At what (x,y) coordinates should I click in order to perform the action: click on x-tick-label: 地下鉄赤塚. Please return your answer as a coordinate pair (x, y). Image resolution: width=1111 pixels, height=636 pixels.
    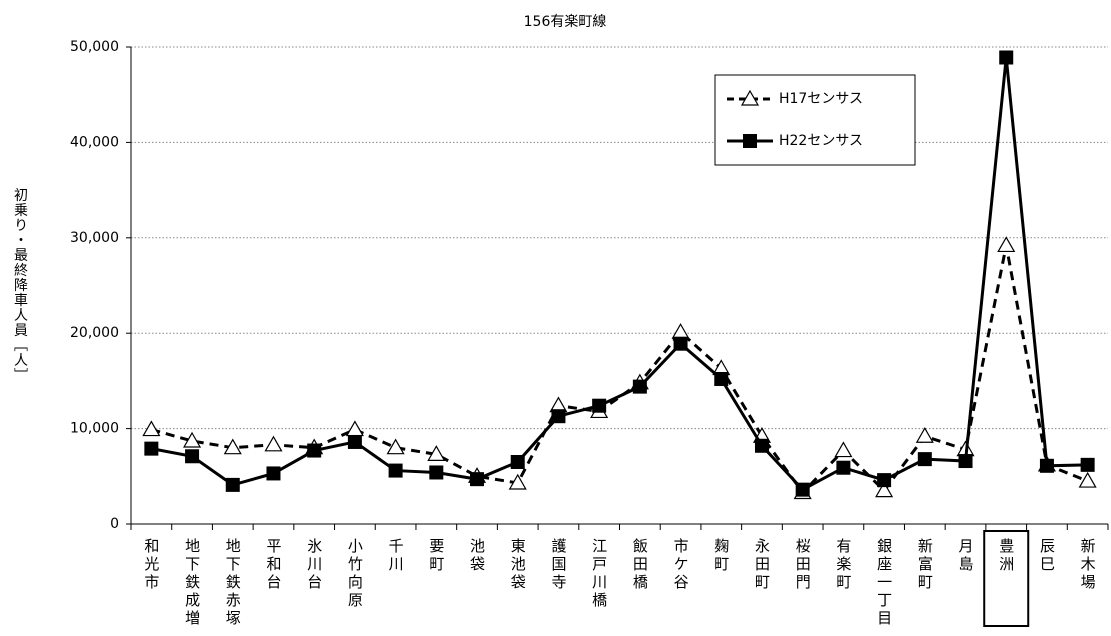
    Looking at the image, I should click on (233, 583).